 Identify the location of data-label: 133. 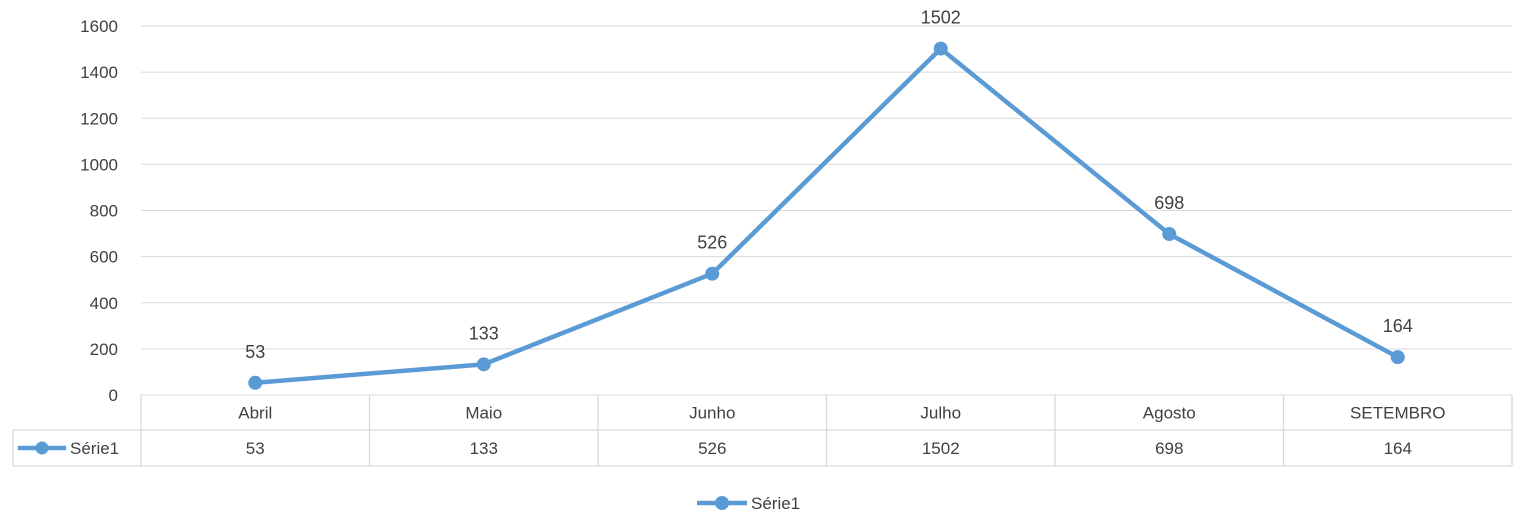
(484, 333).